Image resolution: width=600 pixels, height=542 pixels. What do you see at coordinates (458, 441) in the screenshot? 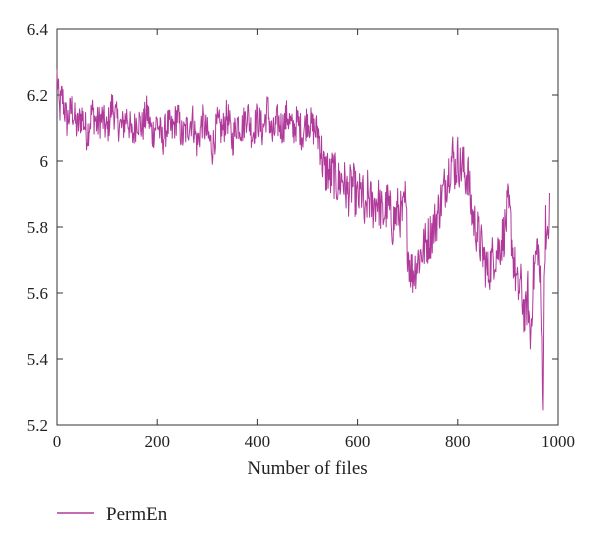
I see `x-tick-label: 800` at bounding box center [458, 441].